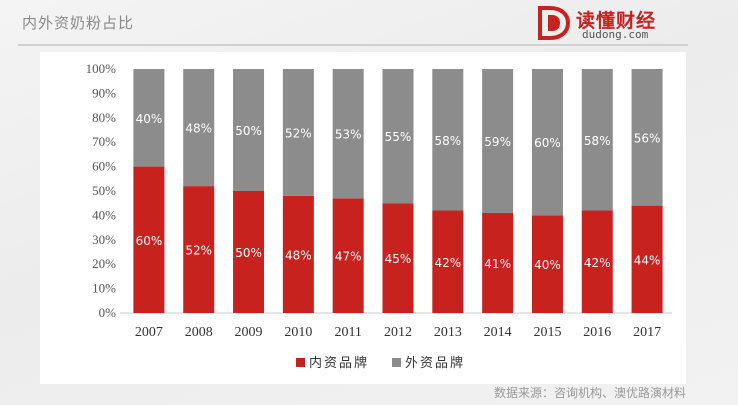 The height and width of the screenshot is (405, 738). What do you see at coordinates (597, 332) in the screenshot?
I see `x-tick-label: 2016` at bounding box center [597, 332].